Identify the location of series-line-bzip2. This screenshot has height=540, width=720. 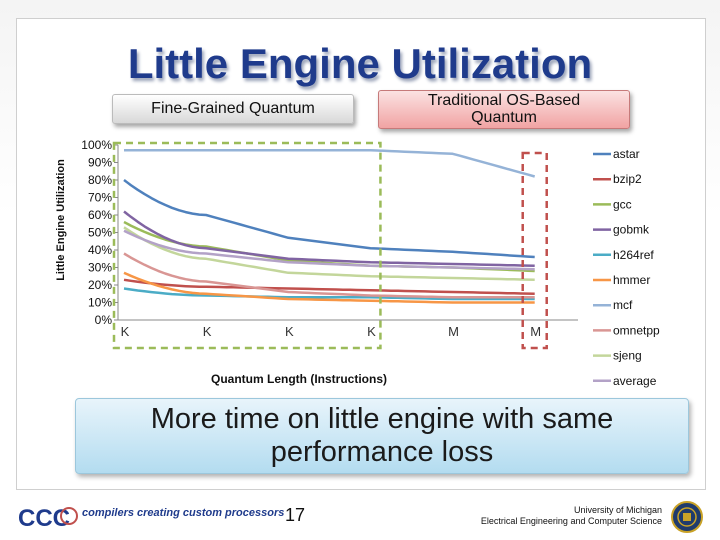
(329, 287).